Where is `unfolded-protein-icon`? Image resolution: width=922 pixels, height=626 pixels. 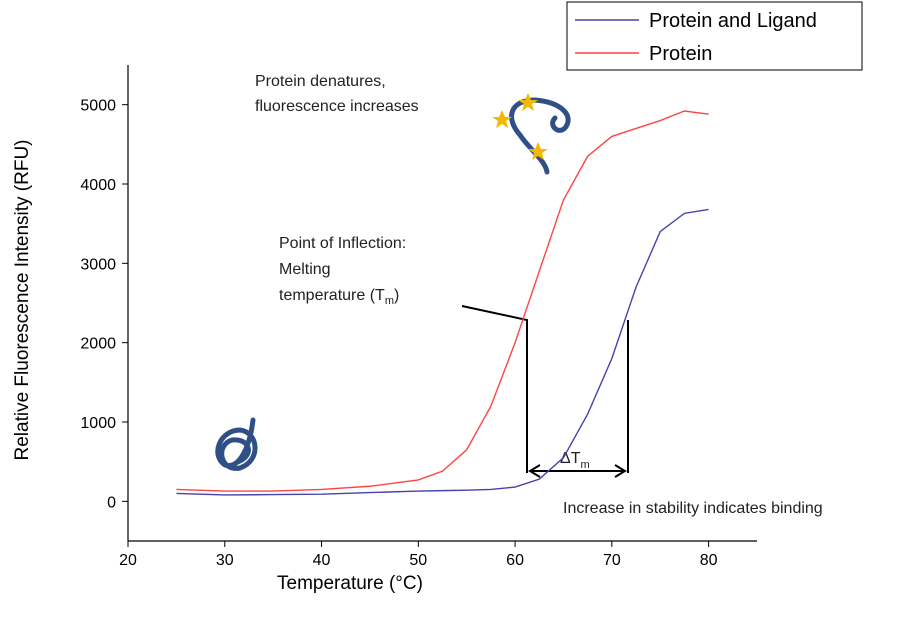 unfolded-protein-icon is located at coordinates (531, 134).